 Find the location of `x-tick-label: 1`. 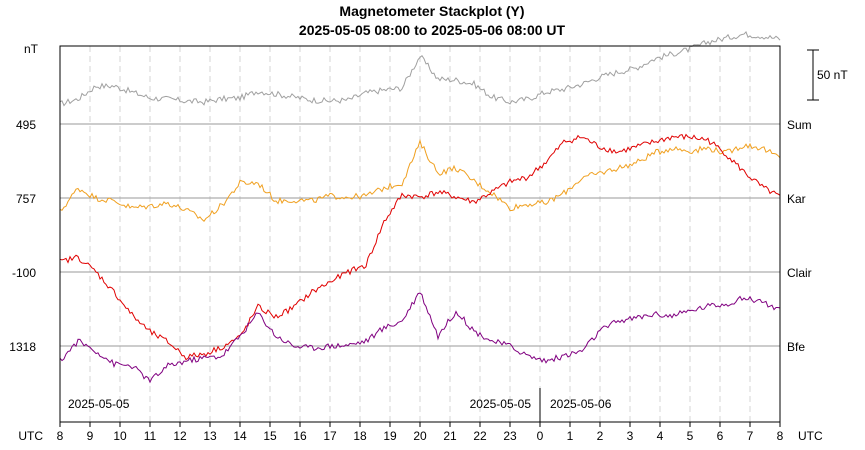

x-tick-label: 1 is located at coordinates (570, 436).